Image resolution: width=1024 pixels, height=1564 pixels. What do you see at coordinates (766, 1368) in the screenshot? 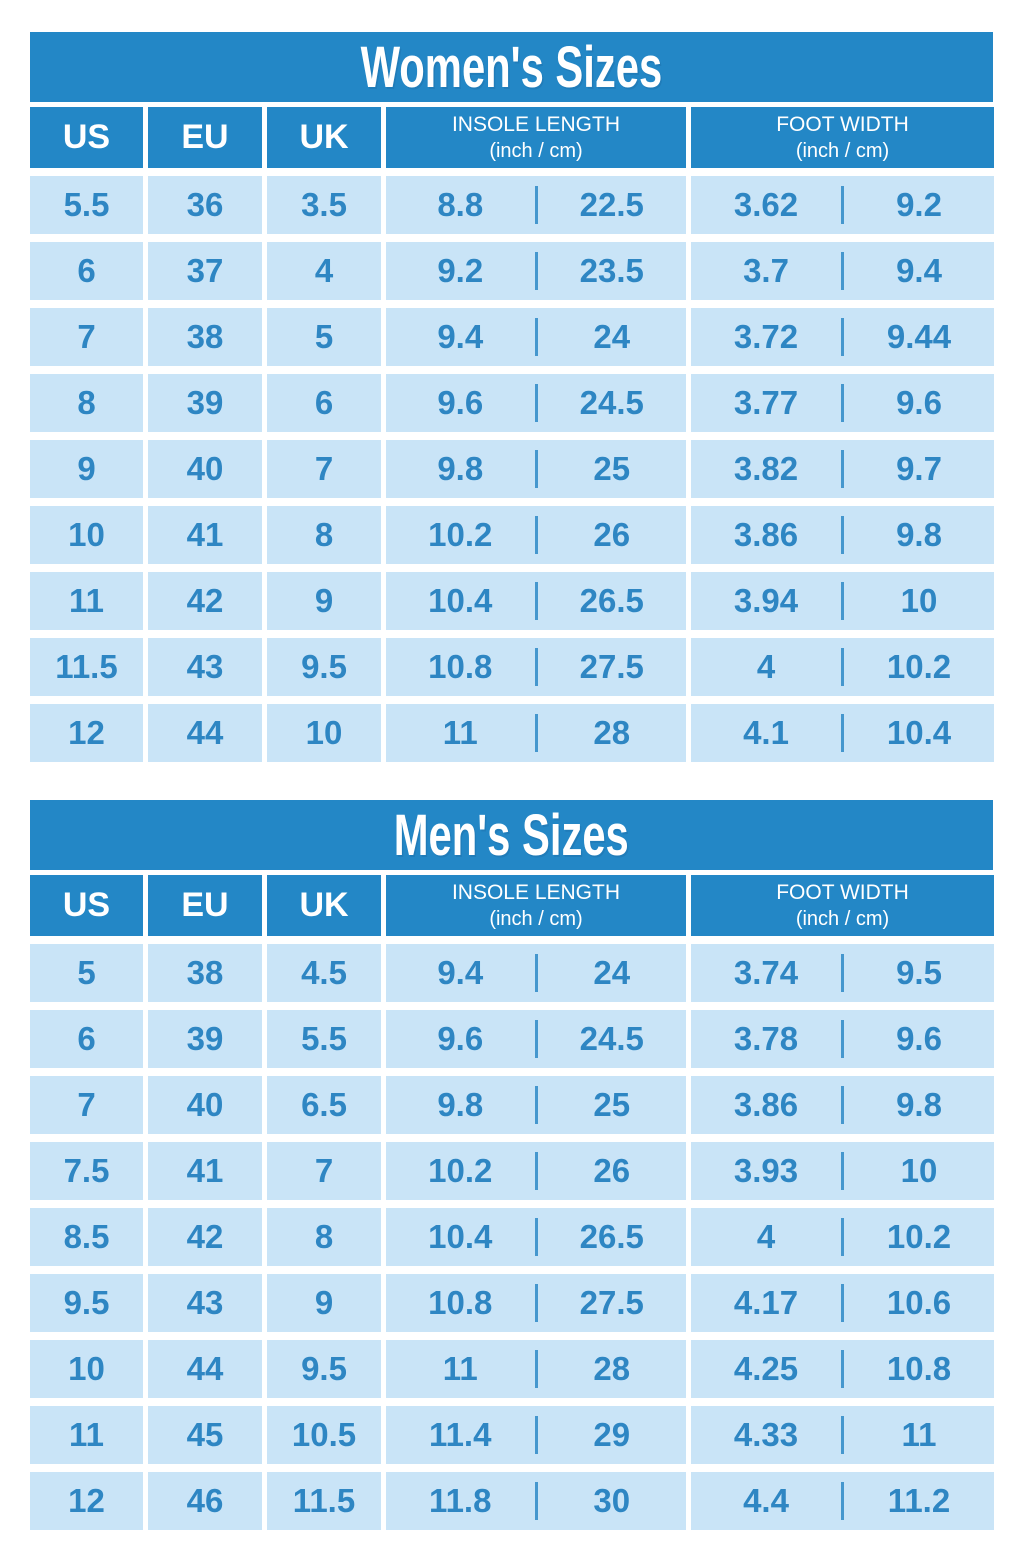
I see `foot-width-inch-value: 4.25` at bounding box center [766, 1368].